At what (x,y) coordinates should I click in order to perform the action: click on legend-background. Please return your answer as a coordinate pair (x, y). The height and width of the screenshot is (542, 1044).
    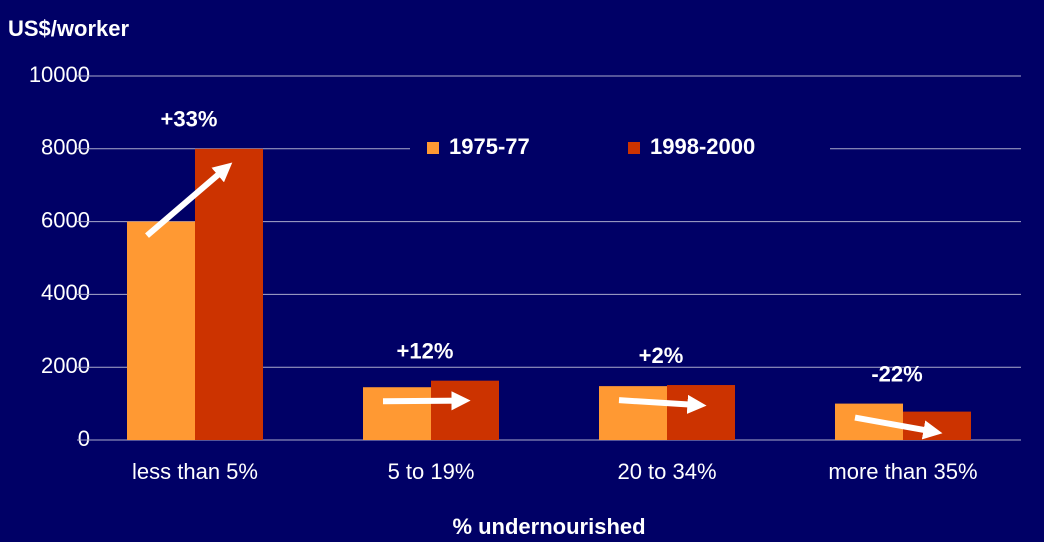
    Looking at the image, I should click on (620, 149).